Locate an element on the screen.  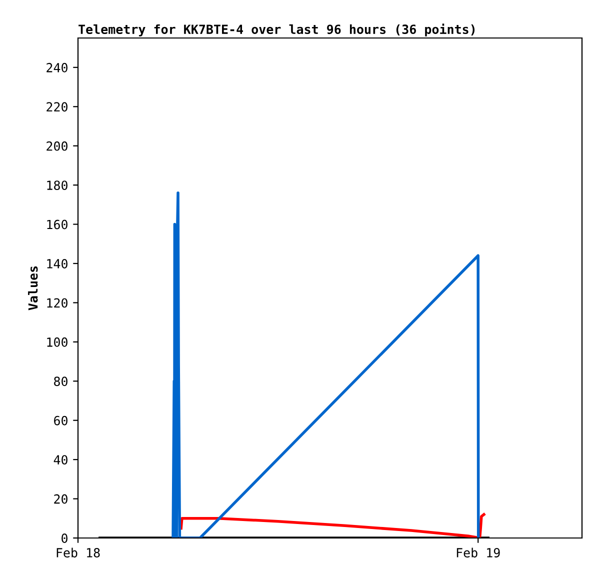
y-tick-label: 20 is located at coordinates (61, 499).